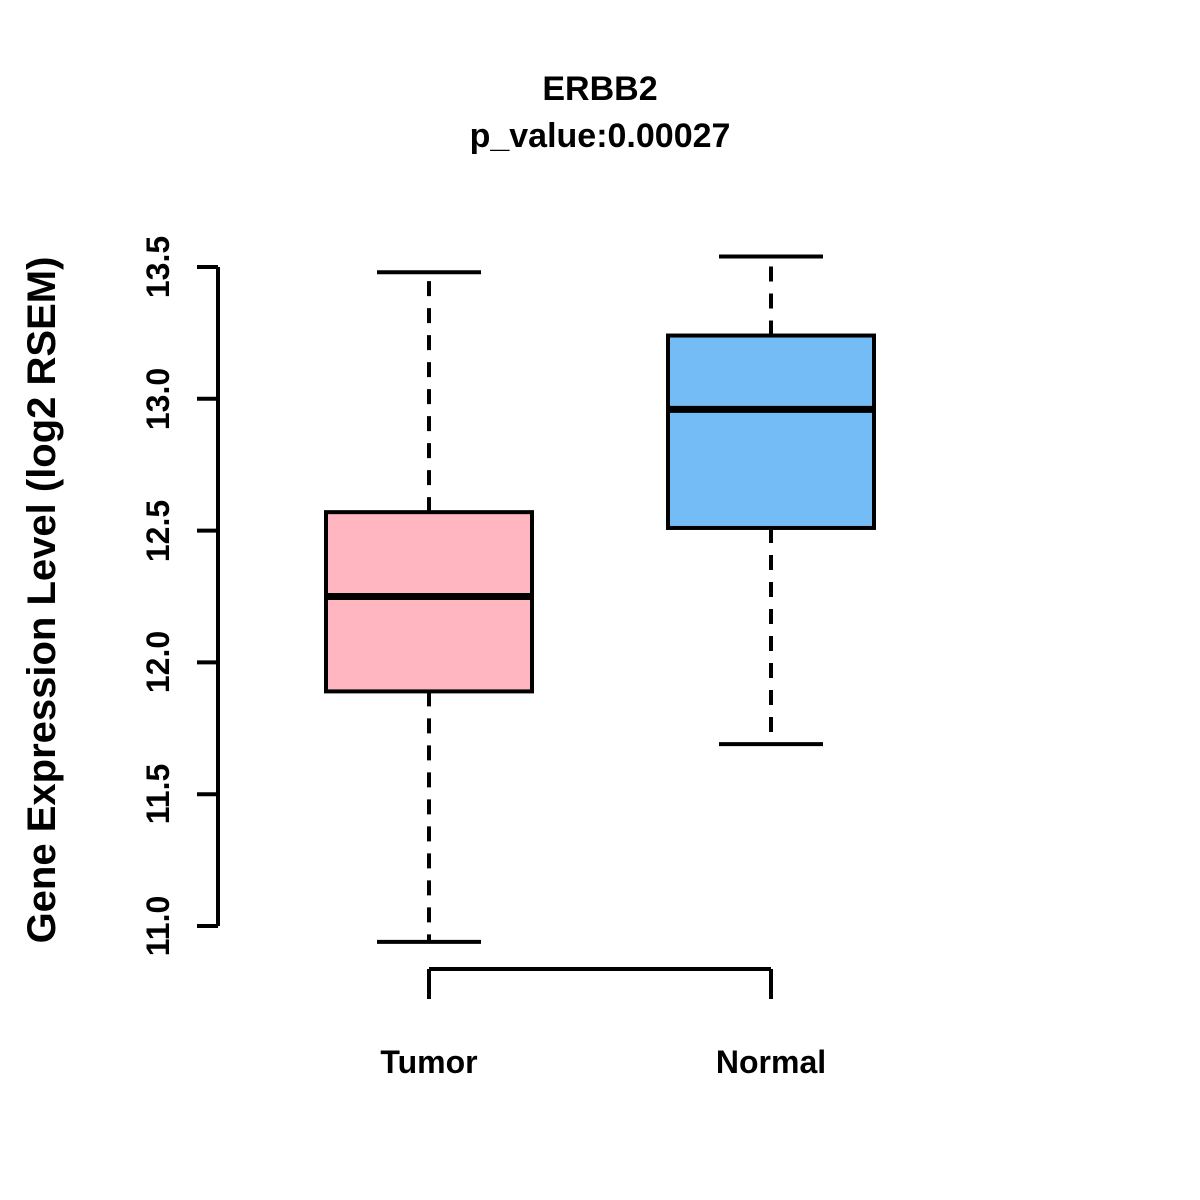 This screenshot has width=1200, height=1200. Describe the element at coordinates (600, 136) in the screenshot. I see `chart-subtitle: p_value:0.00027` at that location.